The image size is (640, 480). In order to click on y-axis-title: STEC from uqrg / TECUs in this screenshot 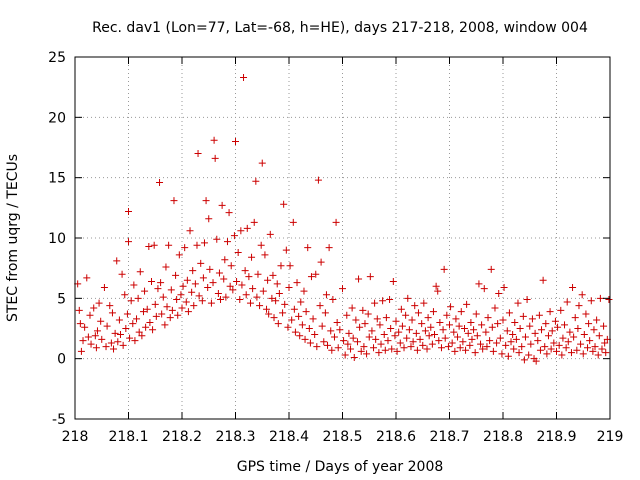, I will do `click(13, 238)`.